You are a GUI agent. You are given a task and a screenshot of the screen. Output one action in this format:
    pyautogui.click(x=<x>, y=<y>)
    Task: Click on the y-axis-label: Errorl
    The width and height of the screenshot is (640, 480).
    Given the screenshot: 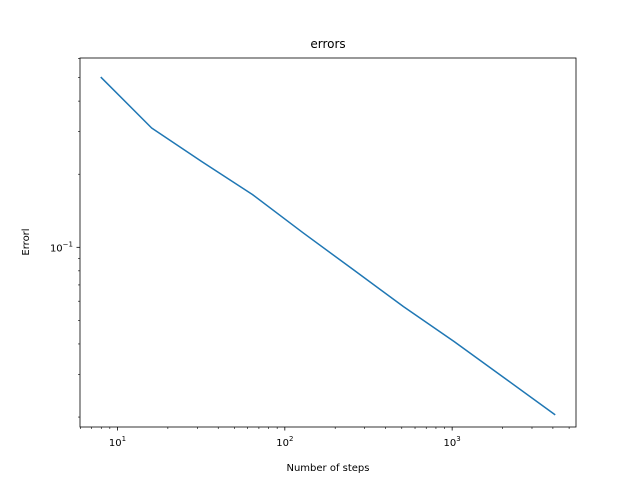 What is the action you would take?
    pyautogui.click(x=26, y=241)
    